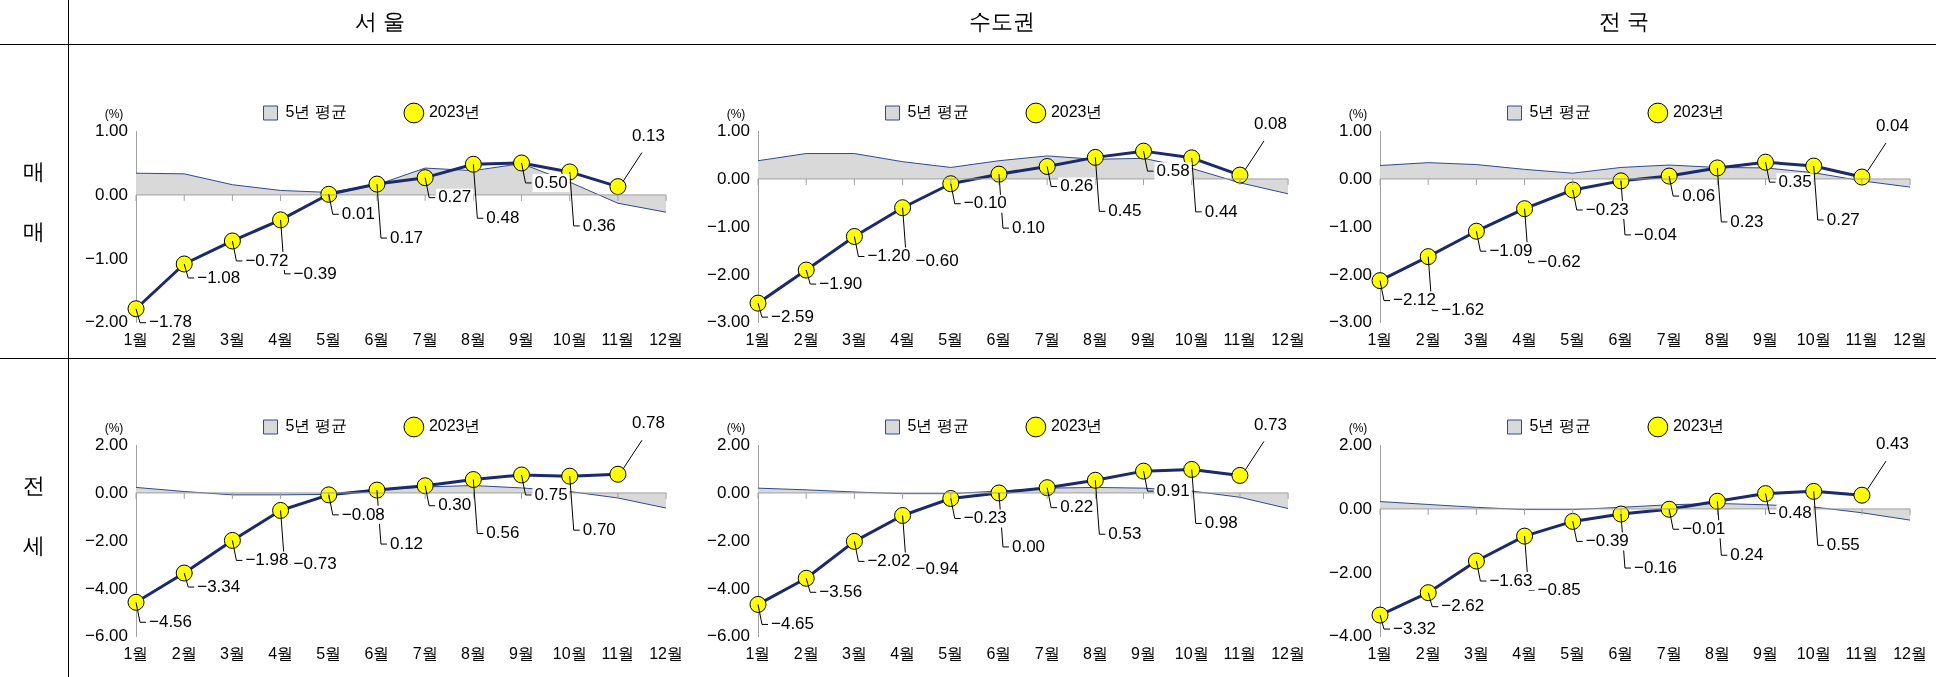  I want to click on data-label: −0.73, so click(315, 564).